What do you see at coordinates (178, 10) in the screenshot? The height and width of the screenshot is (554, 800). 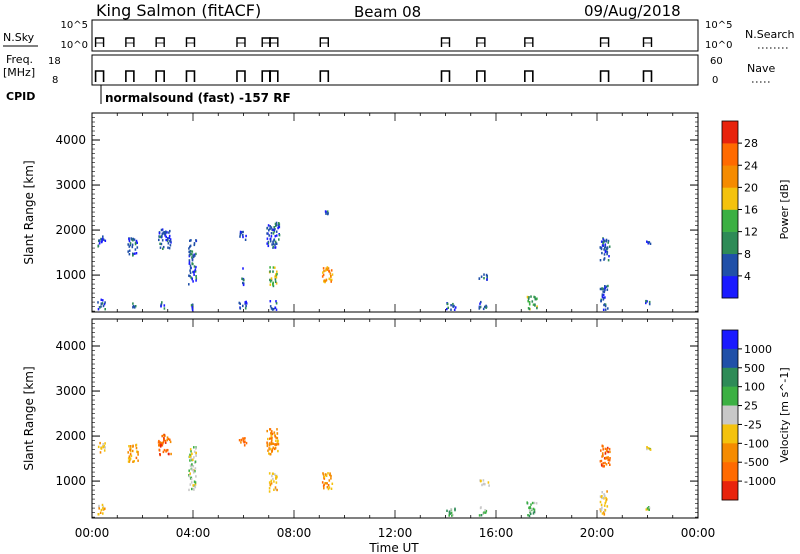 I see `station-title: King Salmon (fitACF)` at bounding box center [178, 10].